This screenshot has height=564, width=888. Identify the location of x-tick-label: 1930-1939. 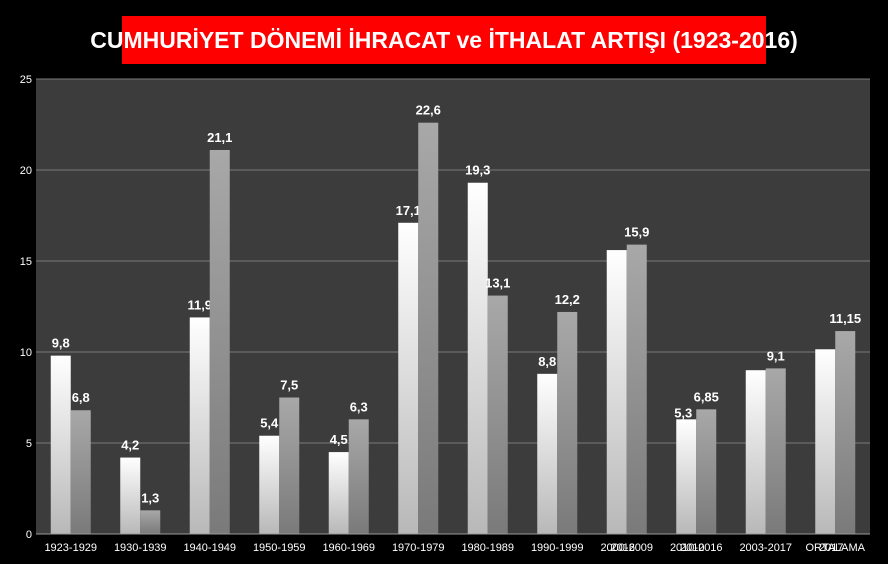
(140, 548).